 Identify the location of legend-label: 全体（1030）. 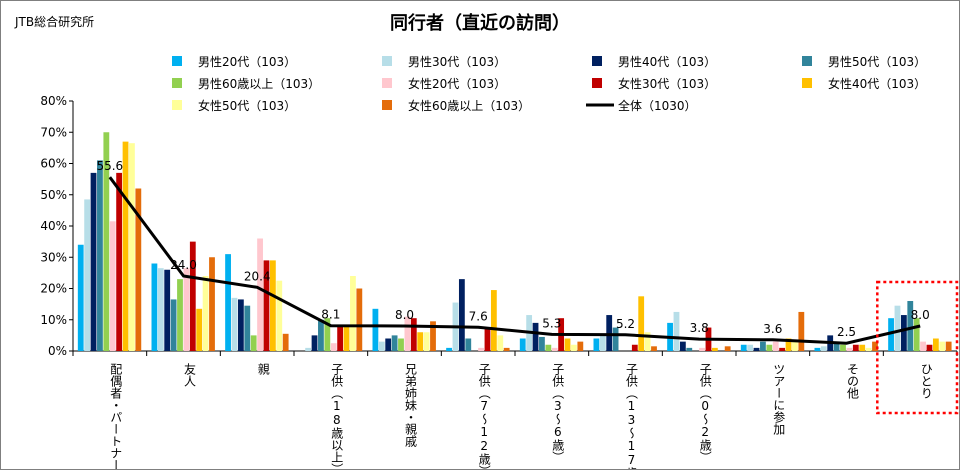
(657, 105).